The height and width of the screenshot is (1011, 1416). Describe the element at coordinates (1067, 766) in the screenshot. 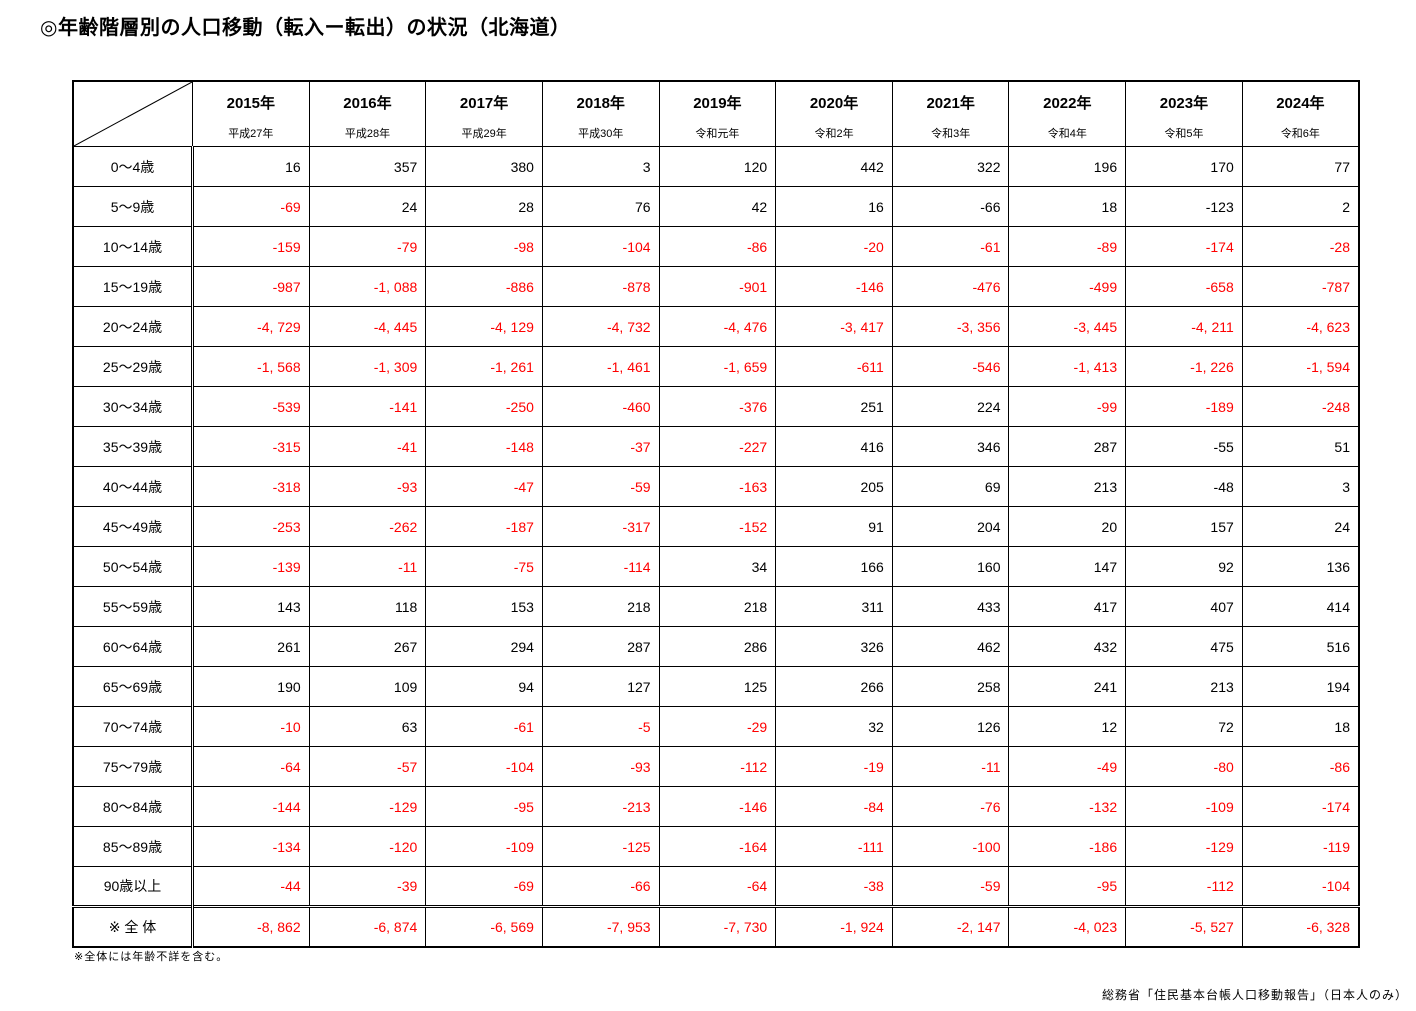

I see `value-cell: -49` at that location.